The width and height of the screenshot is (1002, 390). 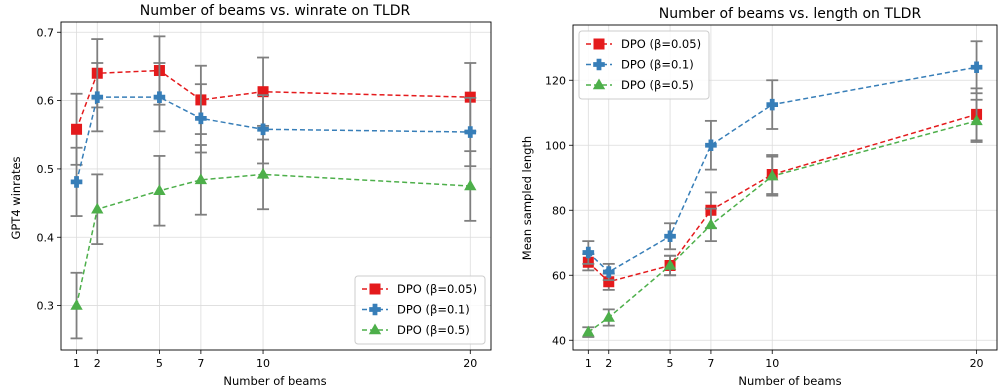 What do you see at coordinates (46, 169) in the screenshot?
I see `y-tick-label: 0.5` at bounding box center [46, 169].